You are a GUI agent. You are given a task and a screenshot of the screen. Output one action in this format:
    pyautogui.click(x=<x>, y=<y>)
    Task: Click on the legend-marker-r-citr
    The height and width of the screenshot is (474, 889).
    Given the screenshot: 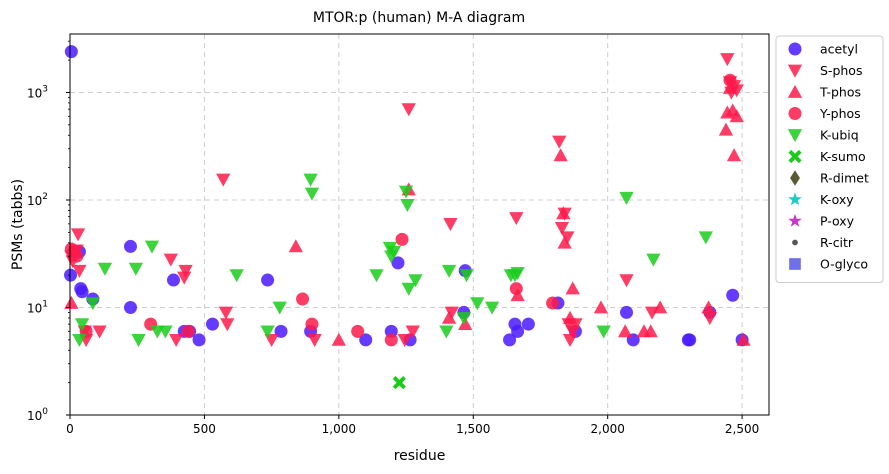 What is the action you would take?
    pyautogui.click(x=795, y=242)
    